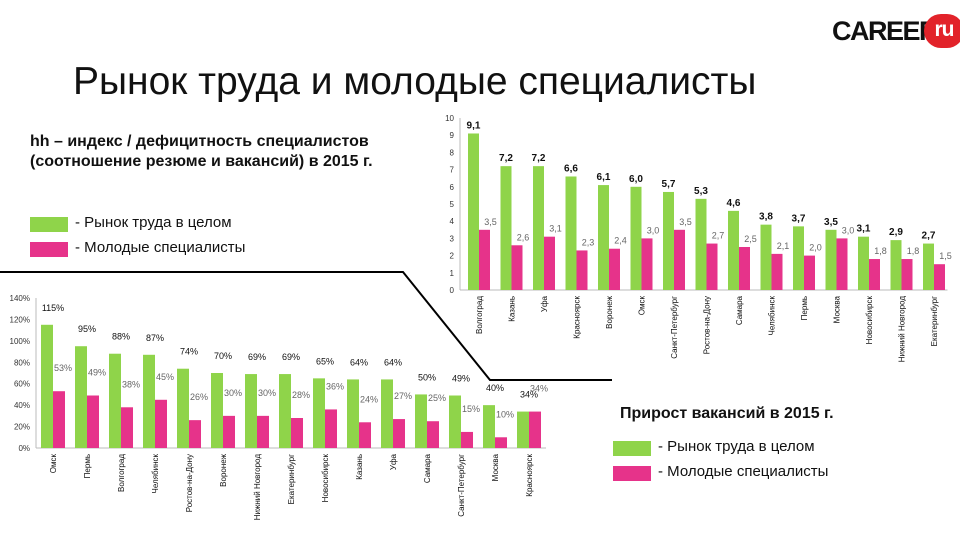  What do you see at coordinates (743, 471) in the screenshot?
I see `legend-label-young: - Молодые специалисты` at bounding box center [743, 471].